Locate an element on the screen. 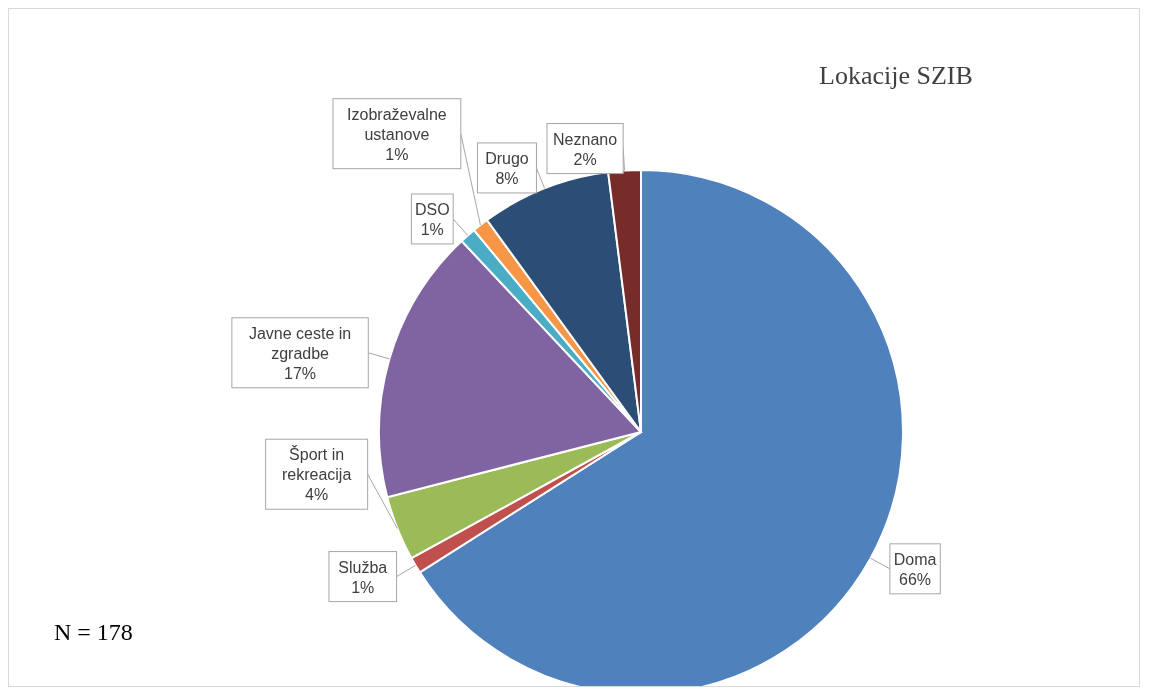 This screenshot has width=1150, height=693. data-label: 2% is located at coordinates (585, 159).